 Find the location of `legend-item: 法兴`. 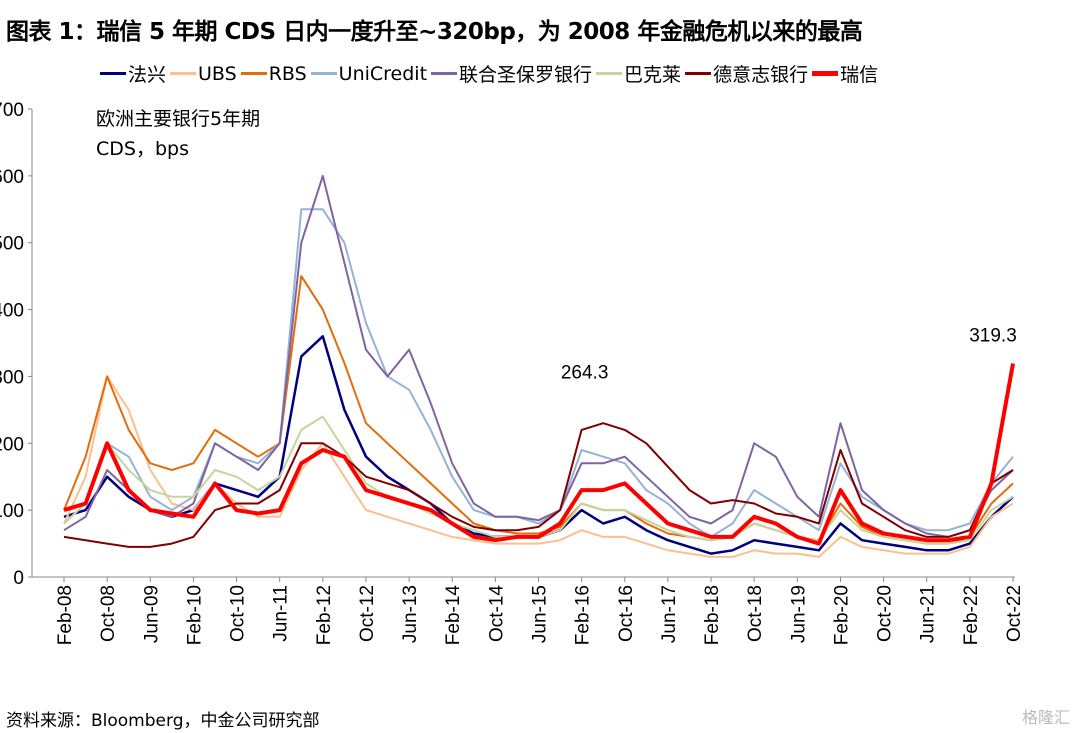

legend-item: 法兴 is located at coordinates (133, 73).